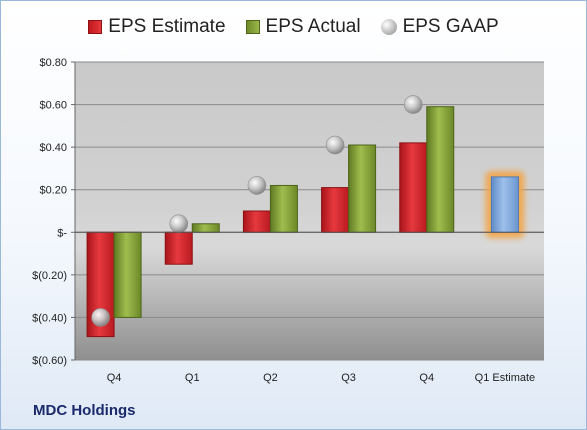 This screenshot has width=587, height=430. What do you see at coordinates (84, 410) in the screenshot?
I see `company-name: MDC Holdings` at bounding box center [84, 410].